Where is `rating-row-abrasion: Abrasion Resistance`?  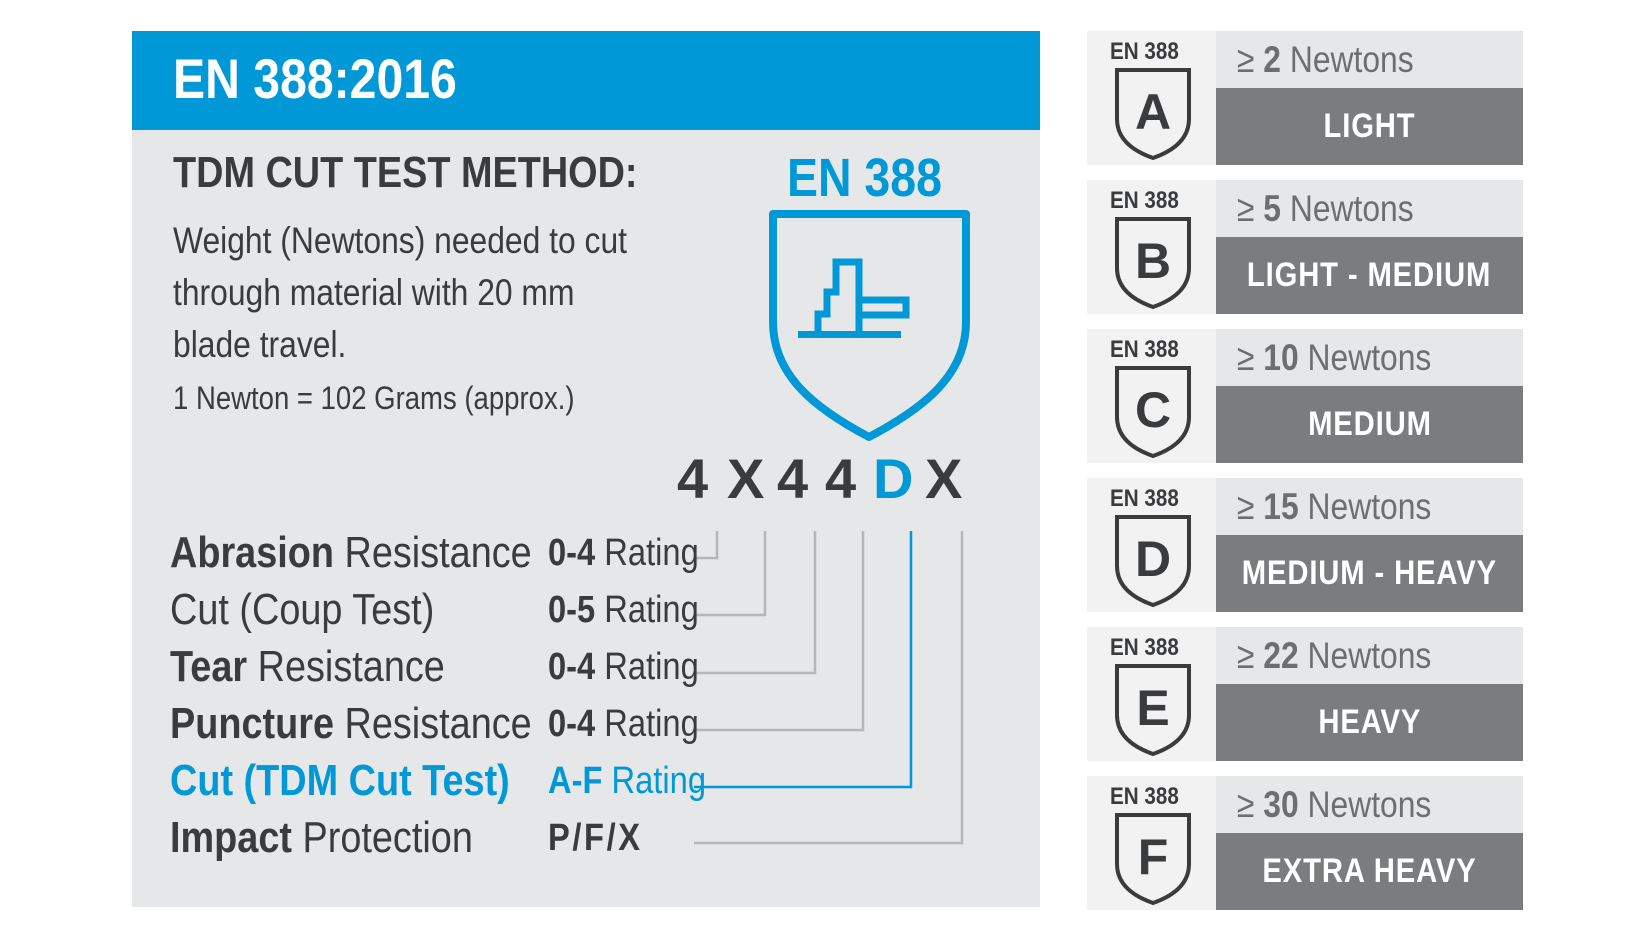 rating-row-abrasion: Abrasion Resistance is located at coordinates (351, 552).